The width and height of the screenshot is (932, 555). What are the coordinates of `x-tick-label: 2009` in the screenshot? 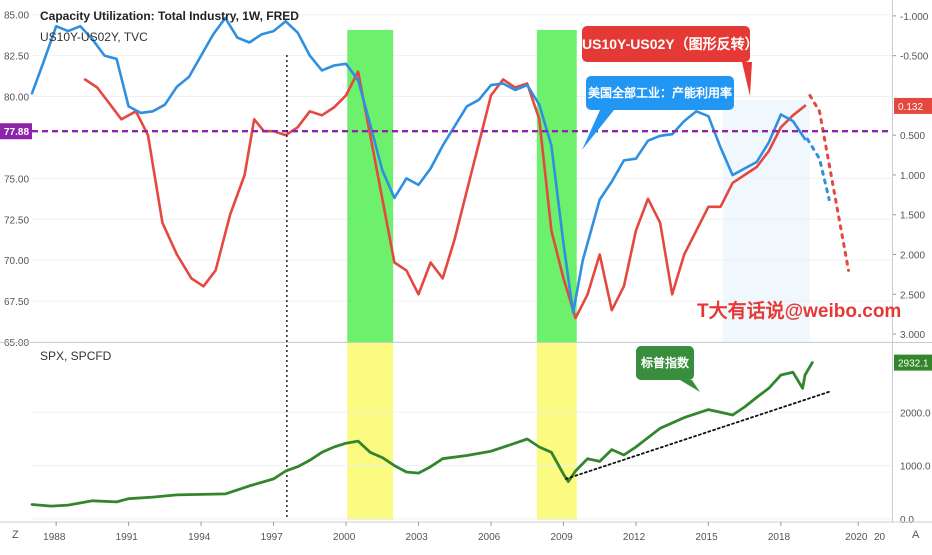 It's located at (561, 537).